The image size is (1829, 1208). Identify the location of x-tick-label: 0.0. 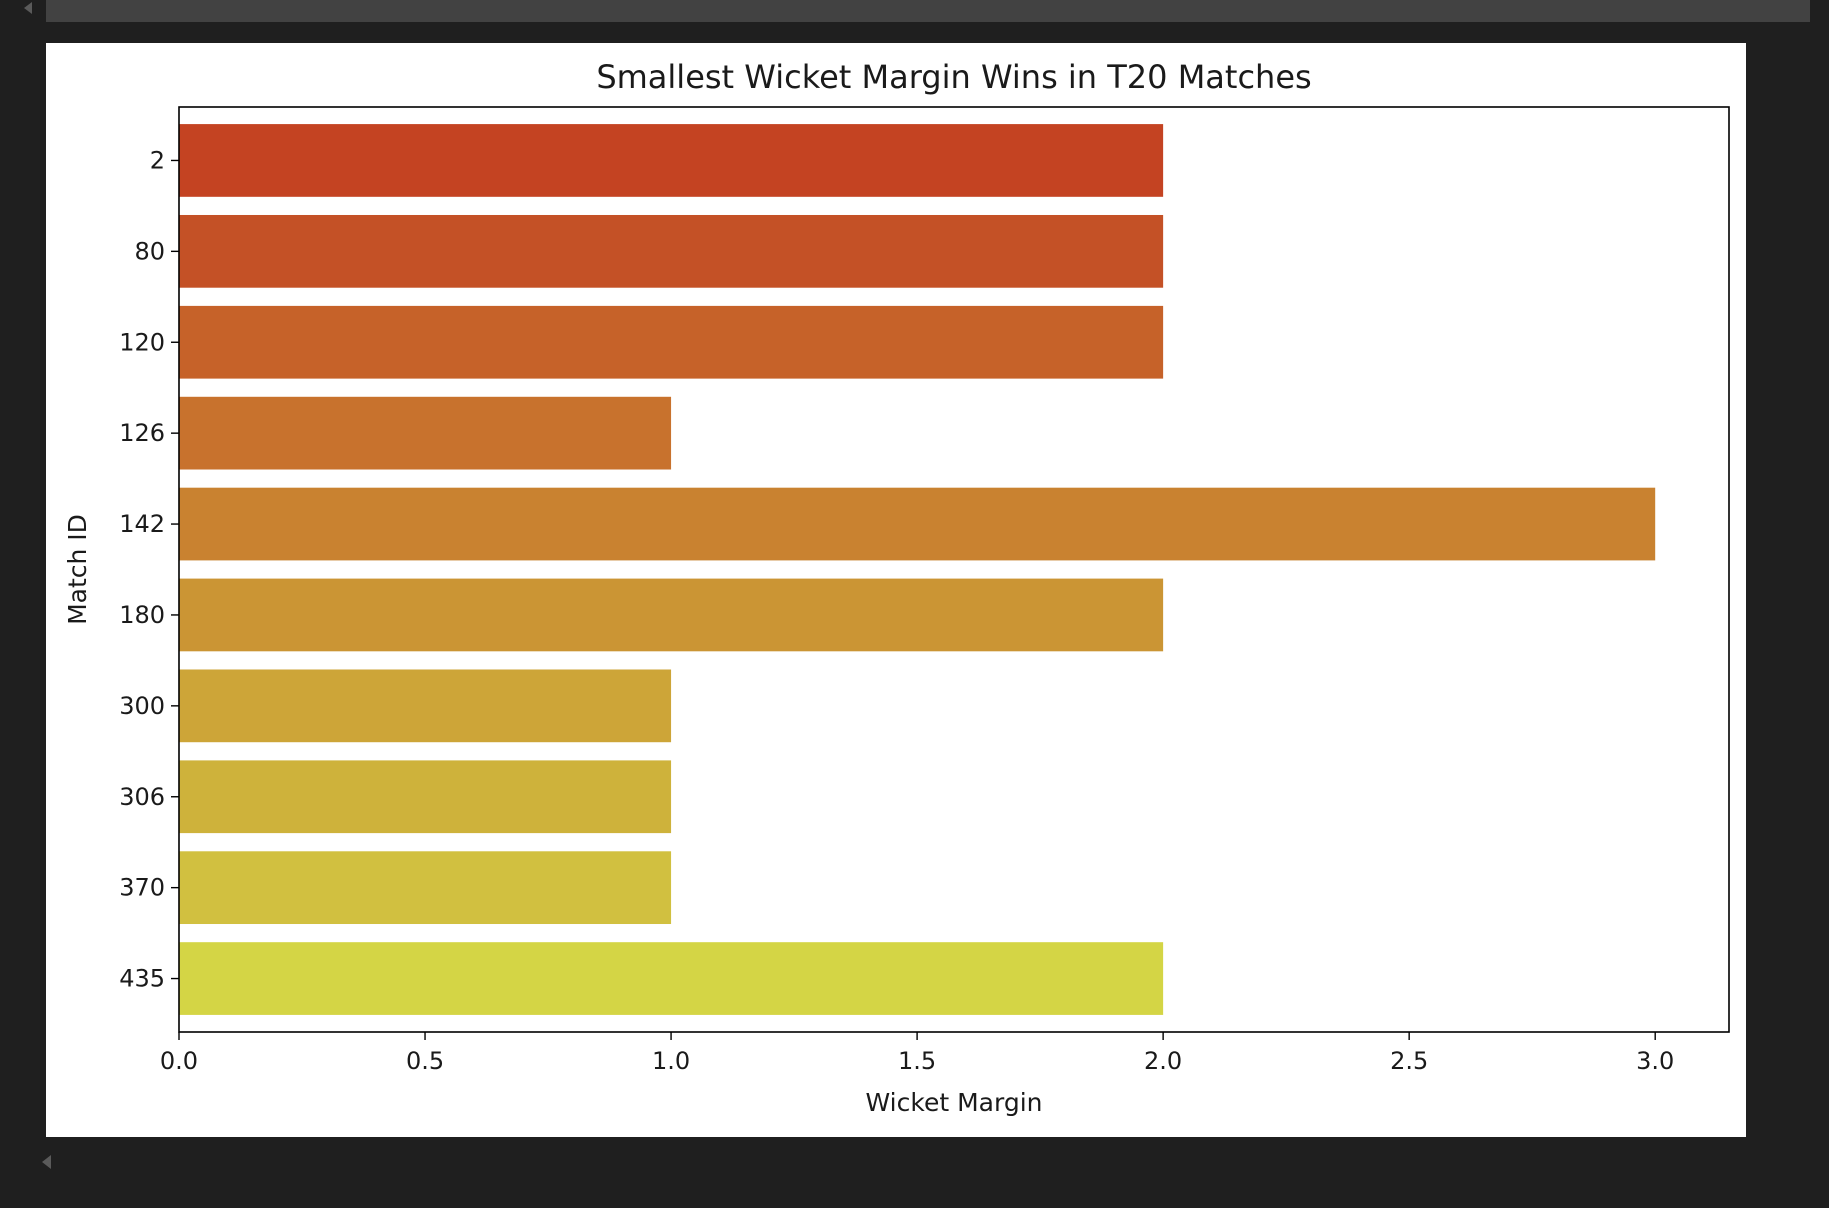
(179, 1061).